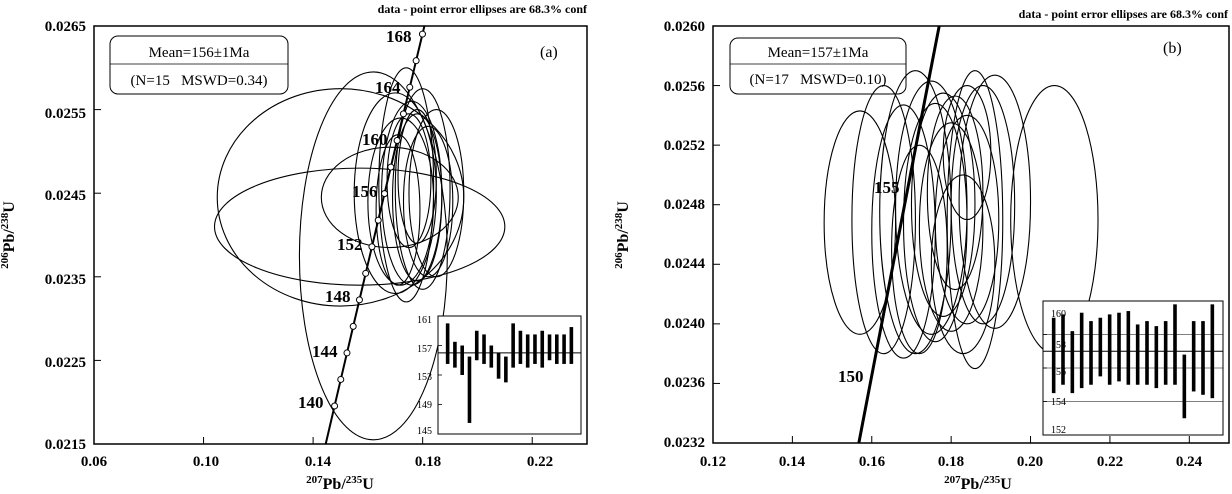 This screenshot has height=494, width=1232. I want to click on panel-b-x-tick-label: 0.16, so click(872, 462).